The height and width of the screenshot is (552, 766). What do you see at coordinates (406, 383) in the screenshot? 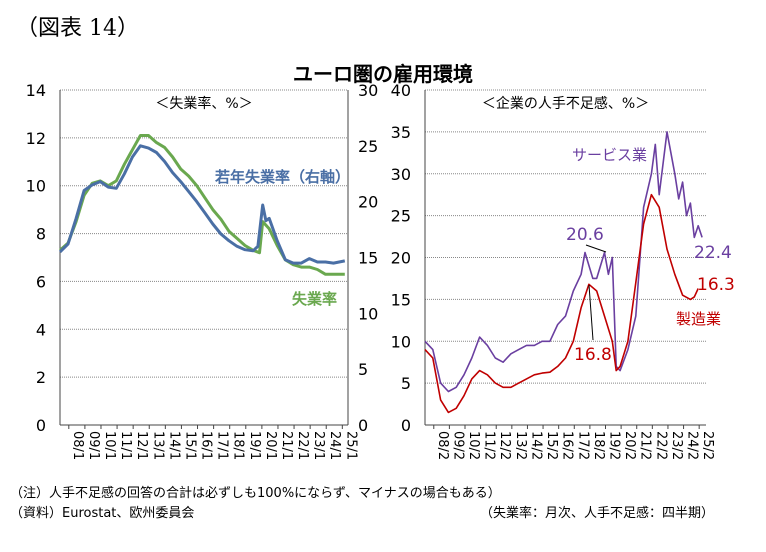
I see `y-tick-label: 5` at bounding box center [406, 383].